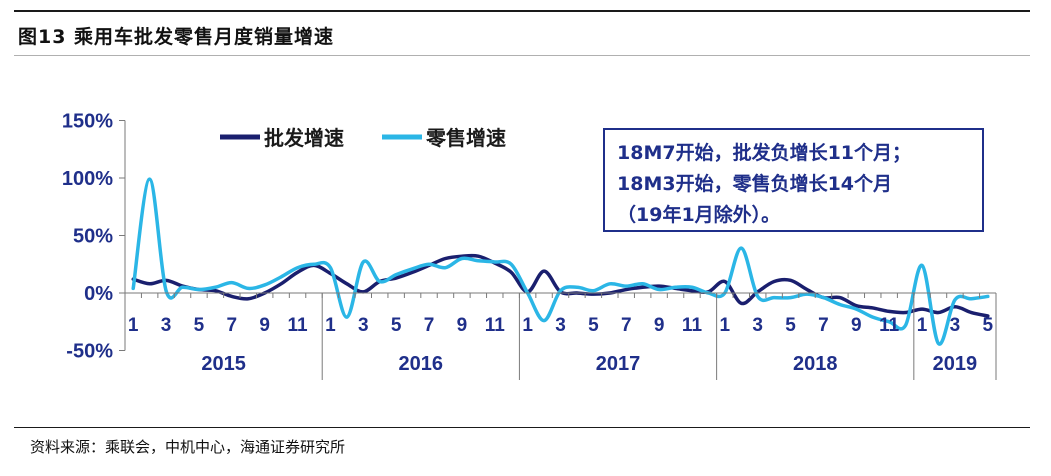  I want to click on annotation-line-2: 18M3开始，零售负增长14个月, so click(755, 184).